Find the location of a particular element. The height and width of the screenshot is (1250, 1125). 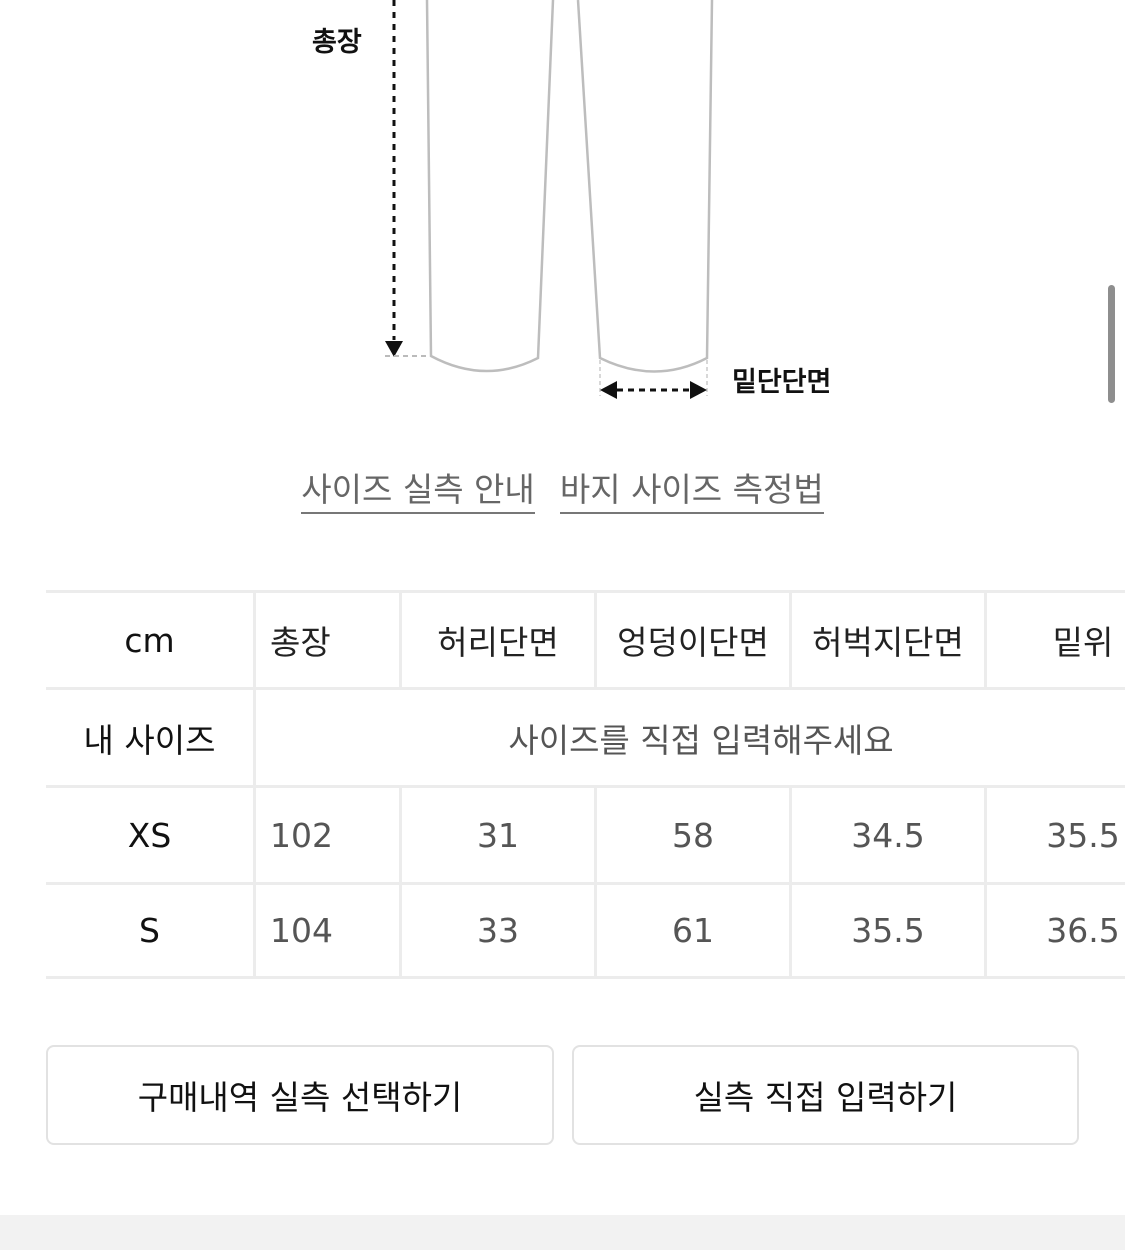

column-header: 밑위 is located at coordinates (1054, 638).